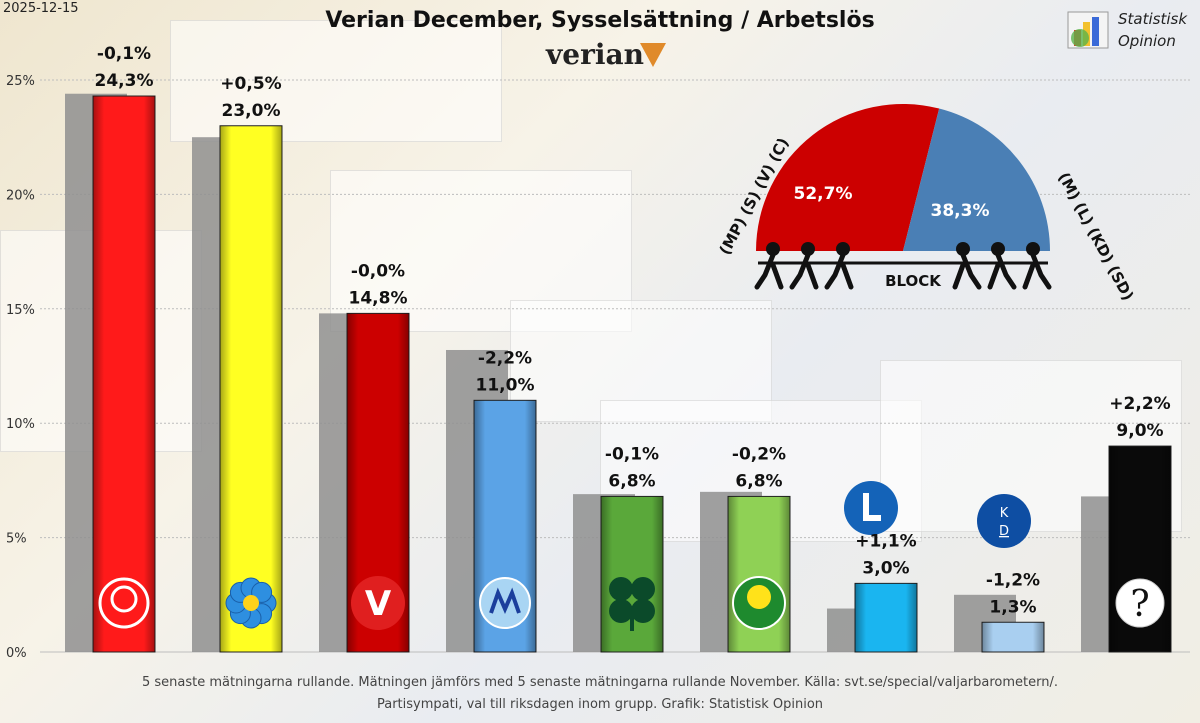 This screenshot has height=723, width=1200. What do you see at coordinates (505, 385) in the screenshot?
I see `value-label: 11,0%` at bounding box center [505, 385].